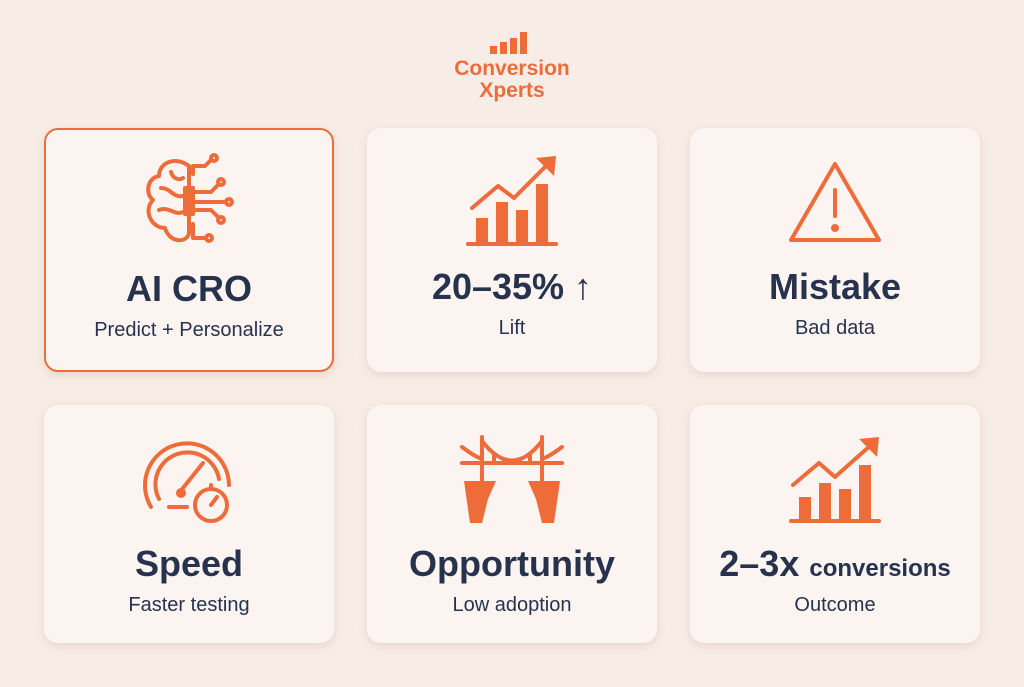 Image resolution: width=1024 pixels, height=687 pixels. I want to click on card: Opportunity Low adoption, so click(512, 524).